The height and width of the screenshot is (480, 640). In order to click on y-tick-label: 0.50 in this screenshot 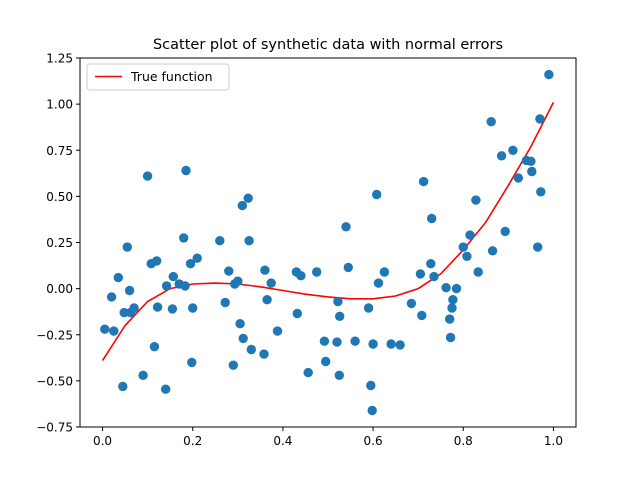, I will do `click(59, 197)`.